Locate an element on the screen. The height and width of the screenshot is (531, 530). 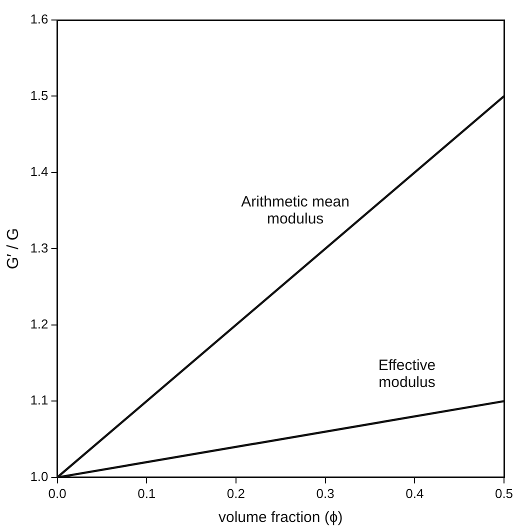
y-tick-label: 1.0 is located at coordinates (39, 476).